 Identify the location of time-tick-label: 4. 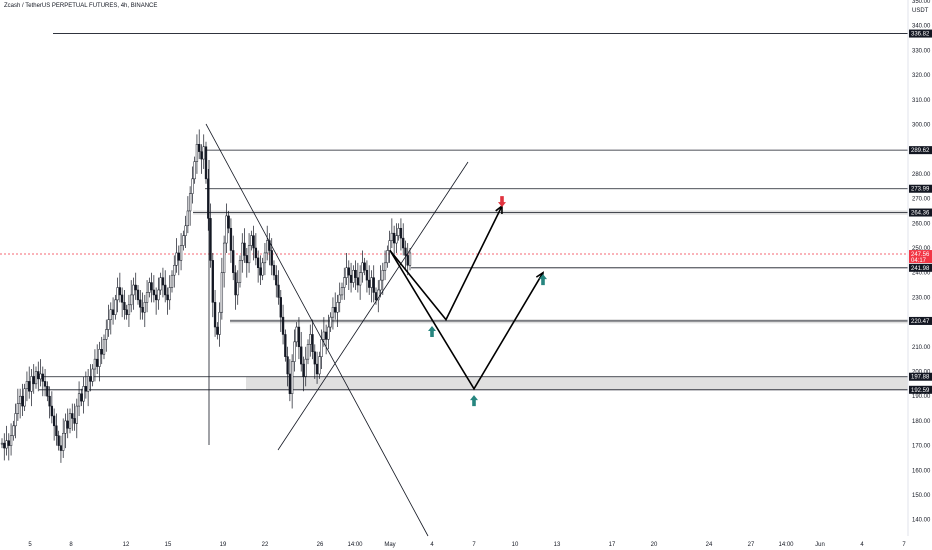
(432, 545).